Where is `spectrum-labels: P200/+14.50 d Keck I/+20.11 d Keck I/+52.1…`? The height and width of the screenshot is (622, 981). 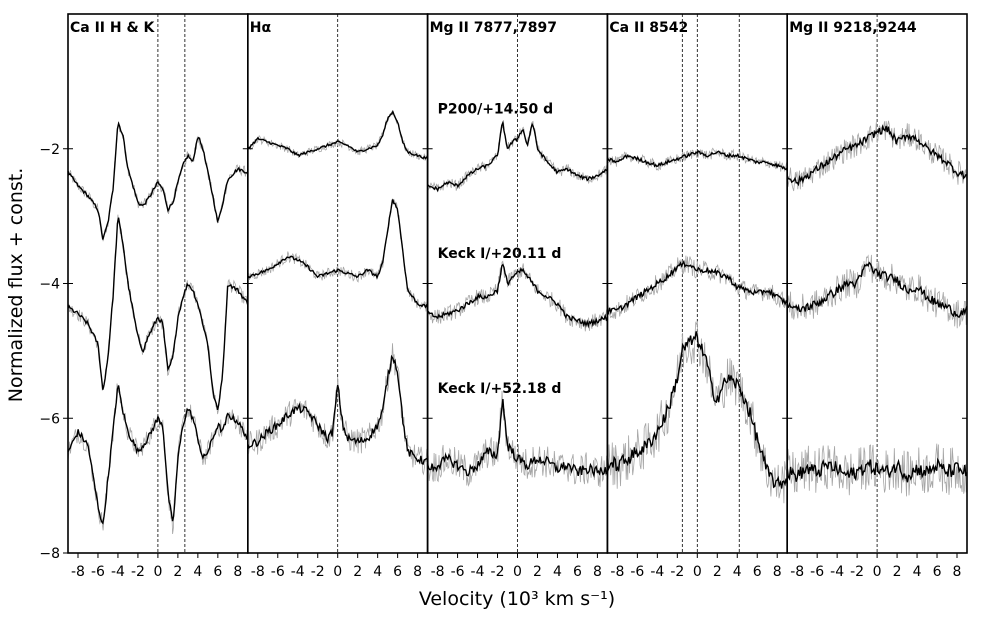 spectrum-labels: P200/+14.50 d Keck I/+20.11 d Keck I/+52.1… is located at coordinates (500, 249).